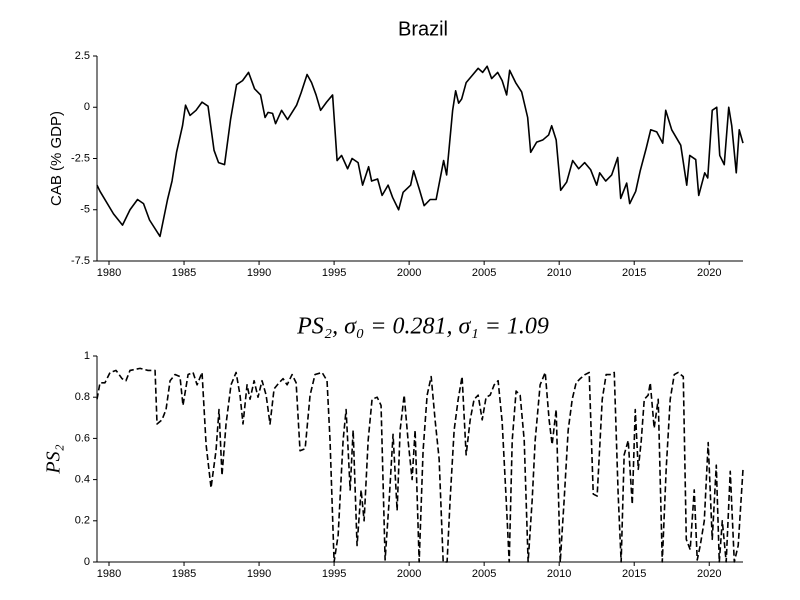  What do you see at coordinates (82, 521) in the screenshot?
I see `y-tick-label: 0.2` at bounding box center [82, 521].